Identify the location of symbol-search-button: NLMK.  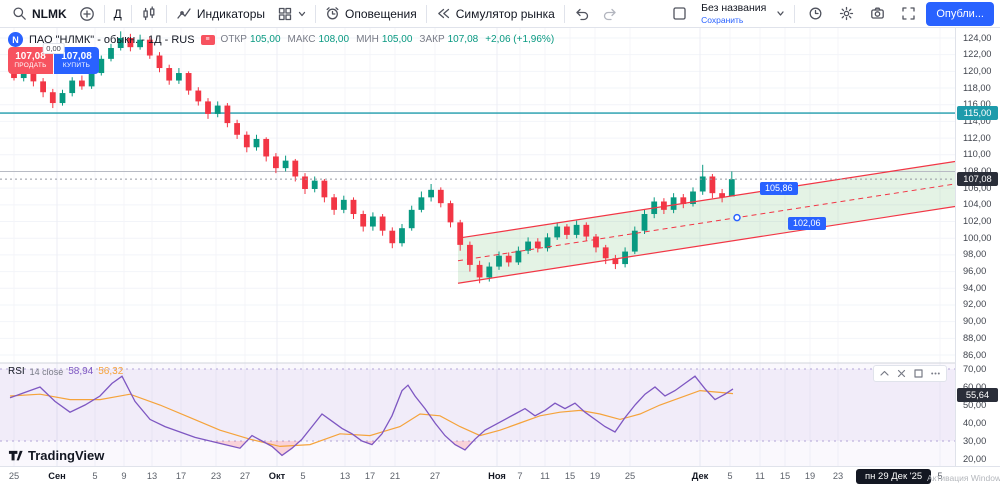
(39, 14).